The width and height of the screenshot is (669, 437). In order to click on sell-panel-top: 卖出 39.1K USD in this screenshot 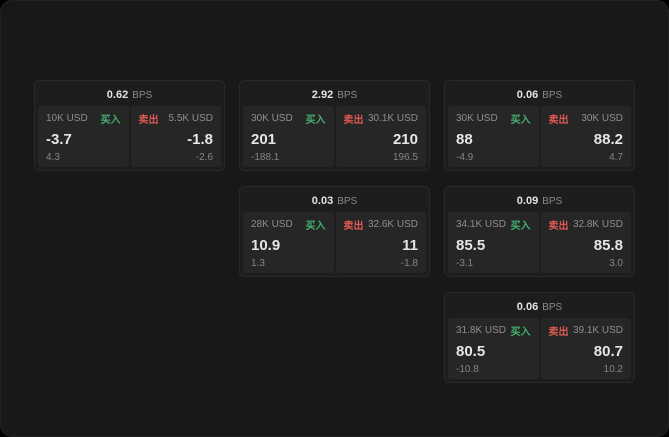, I will do `click(586, 330)`.